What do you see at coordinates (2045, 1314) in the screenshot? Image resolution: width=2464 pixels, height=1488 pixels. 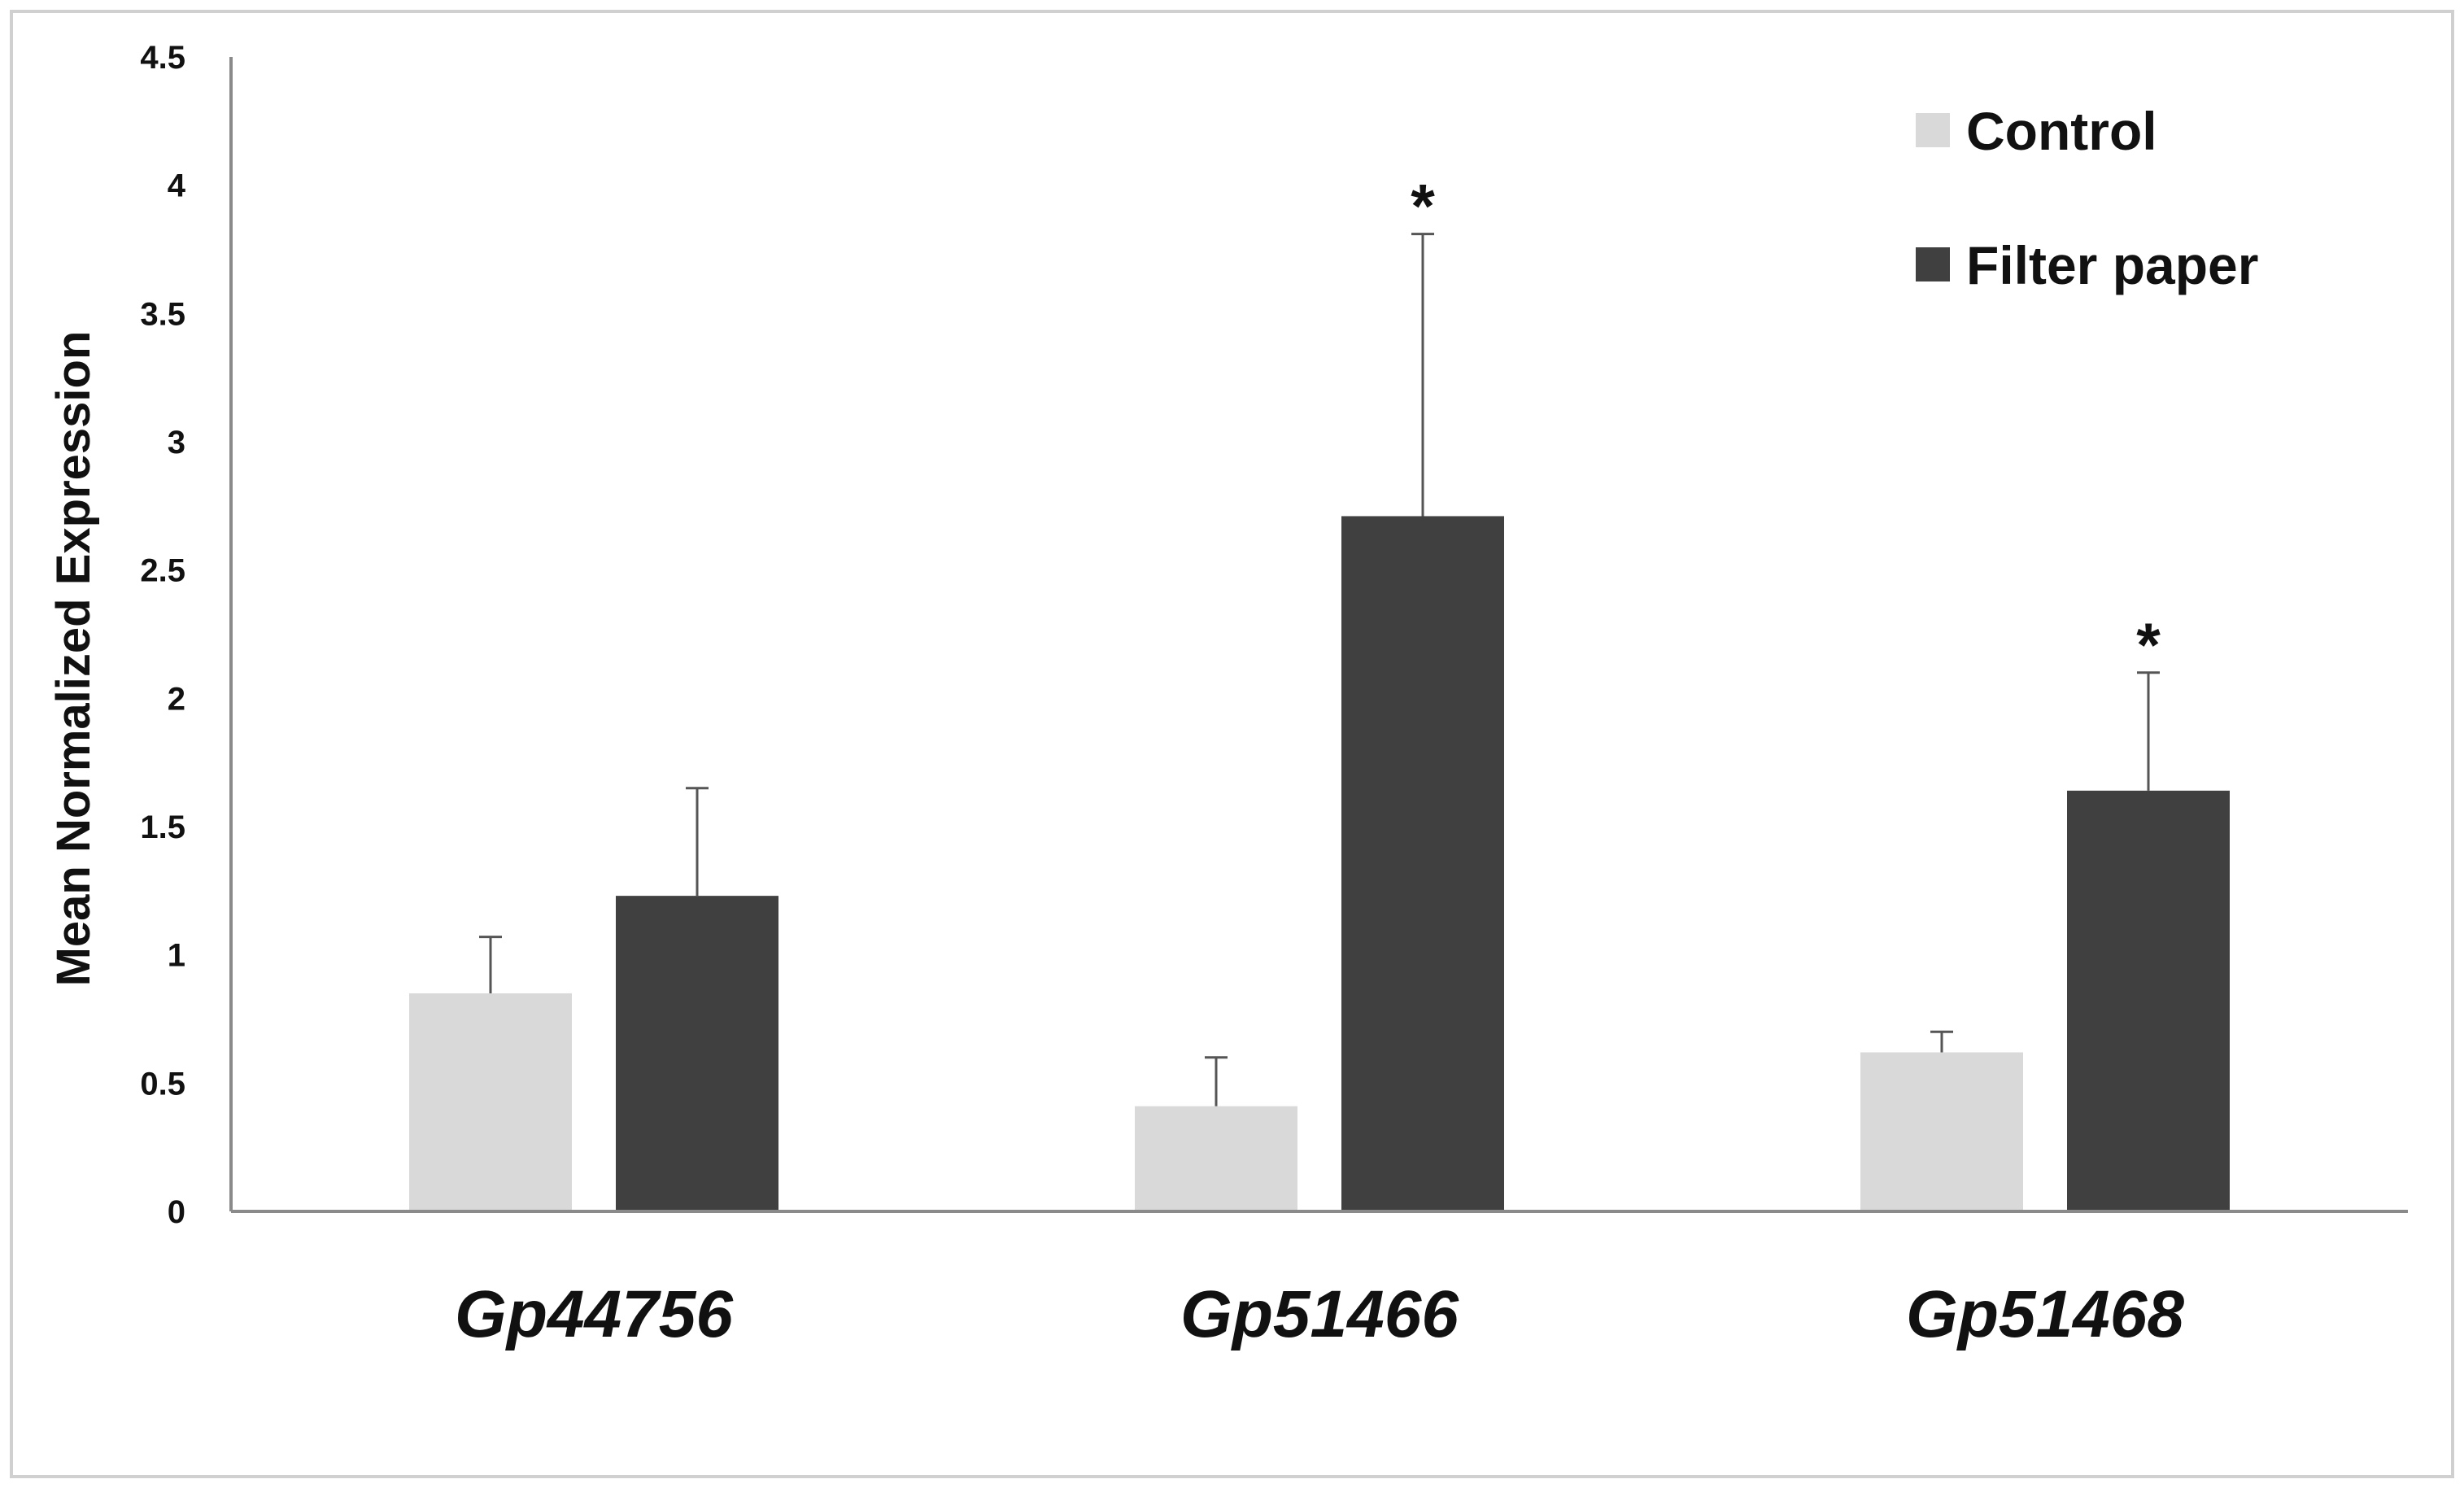 I see `category-label: Gp51468` at bounding box center [2045, 1314].